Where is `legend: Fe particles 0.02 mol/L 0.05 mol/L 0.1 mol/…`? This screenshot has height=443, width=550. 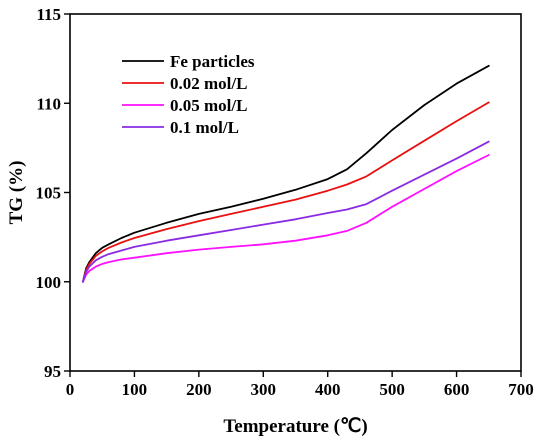
legend: Fe particles 0.02 mol/L 0.05 mol/L 0.1 mol/… is located at coordinates (188, 94).